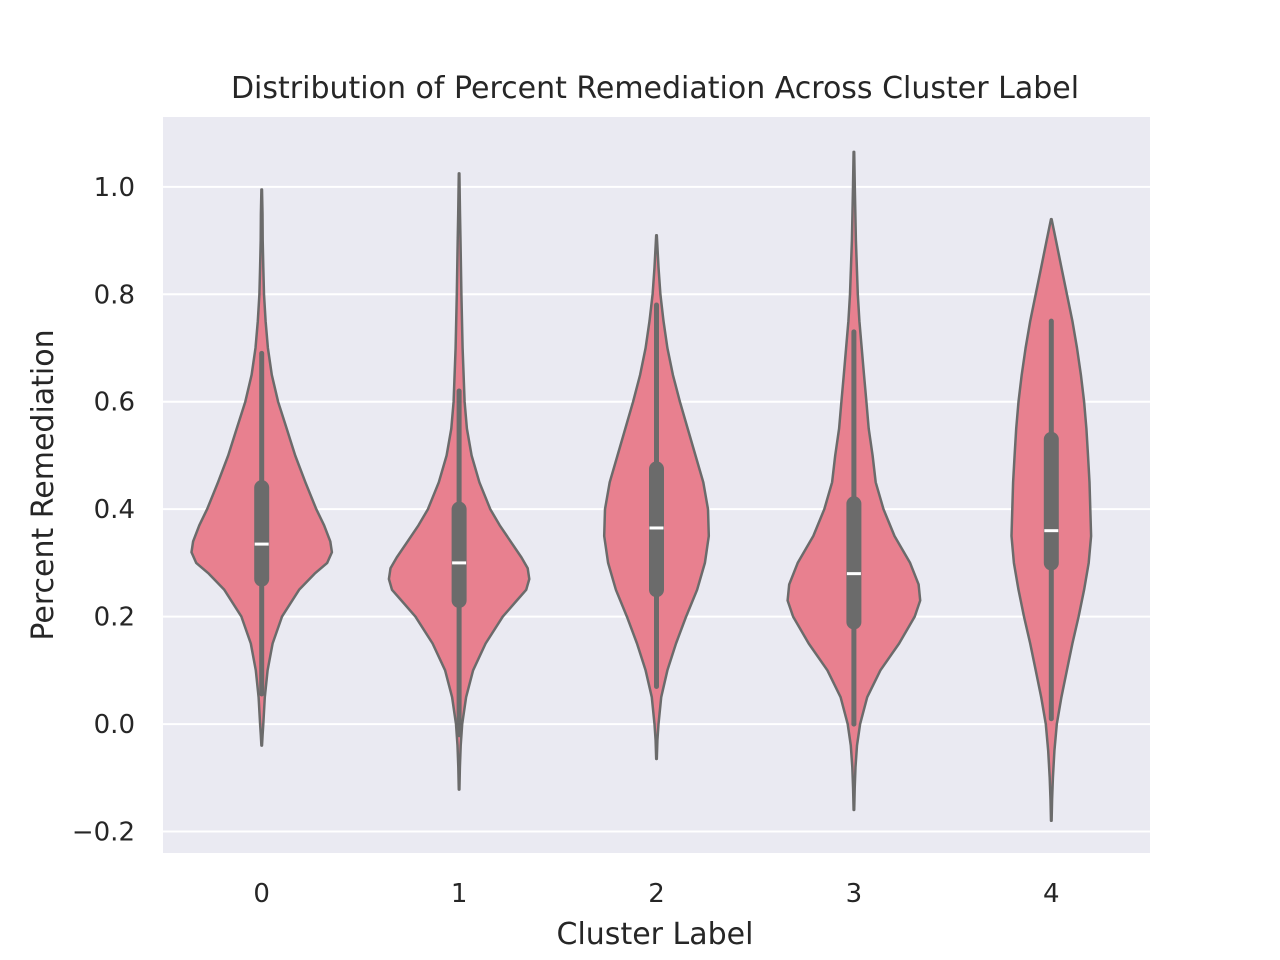 The image size is (1280, 960). I want to click on x-tick-label: 4, so click(1051, 894).